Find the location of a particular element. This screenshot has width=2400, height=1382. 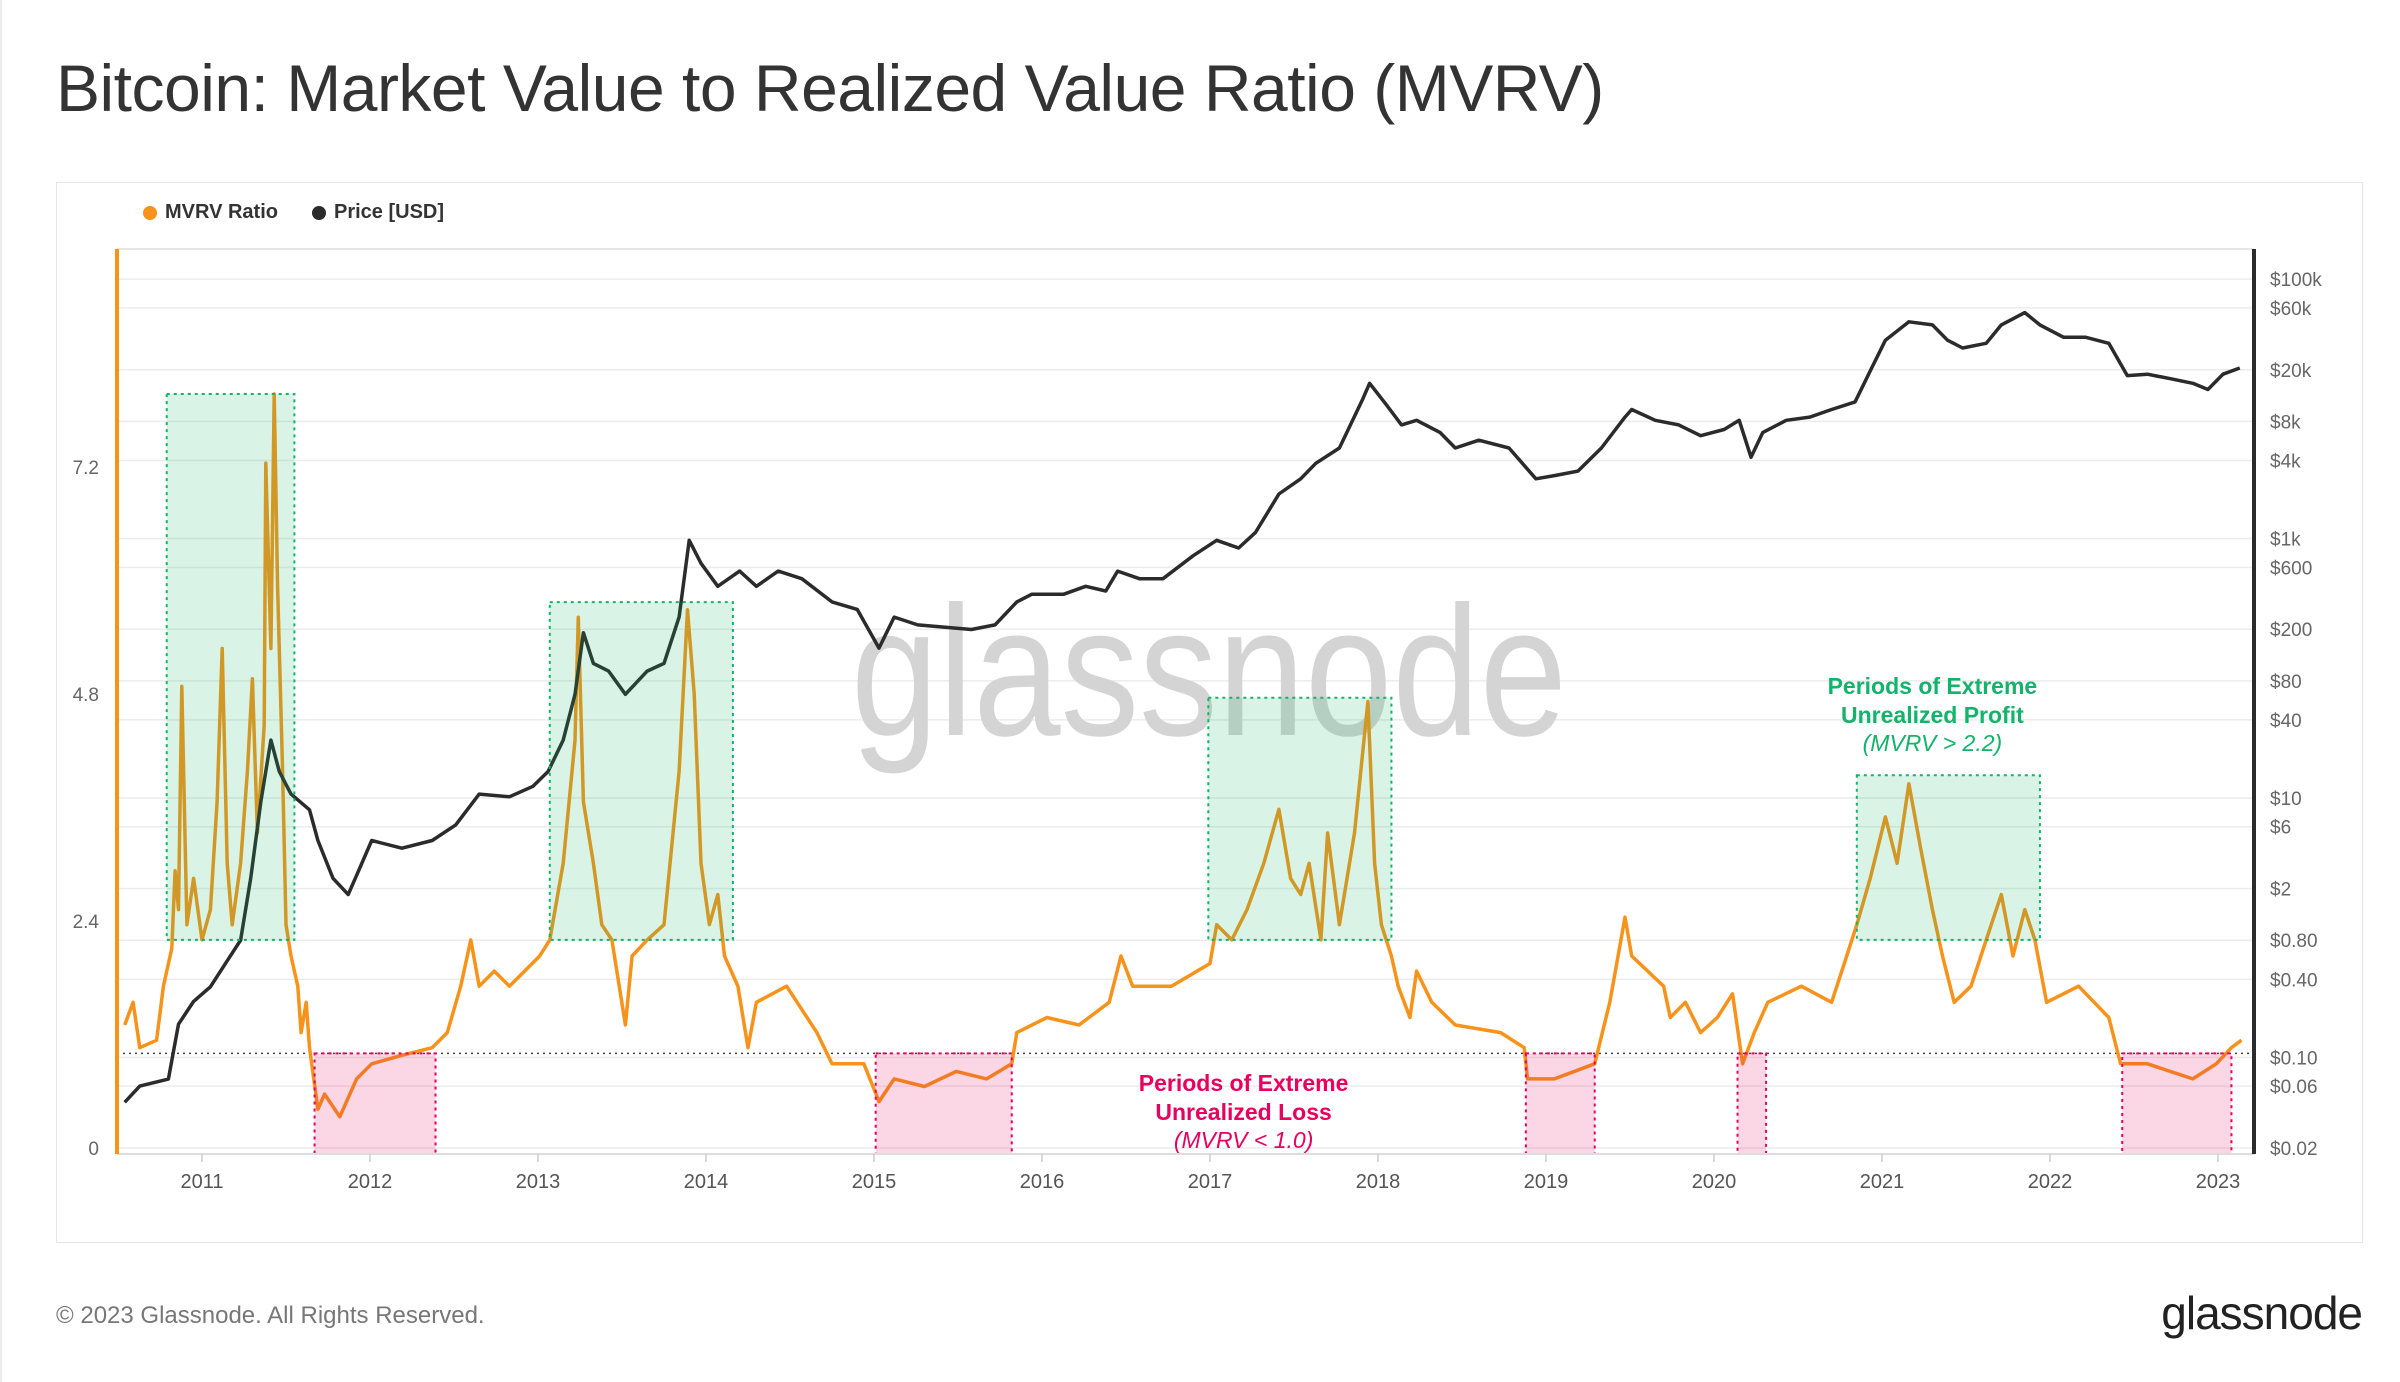

chart-legend: MVRV Ratio Price [USD] is located at coordinates (293, 212).